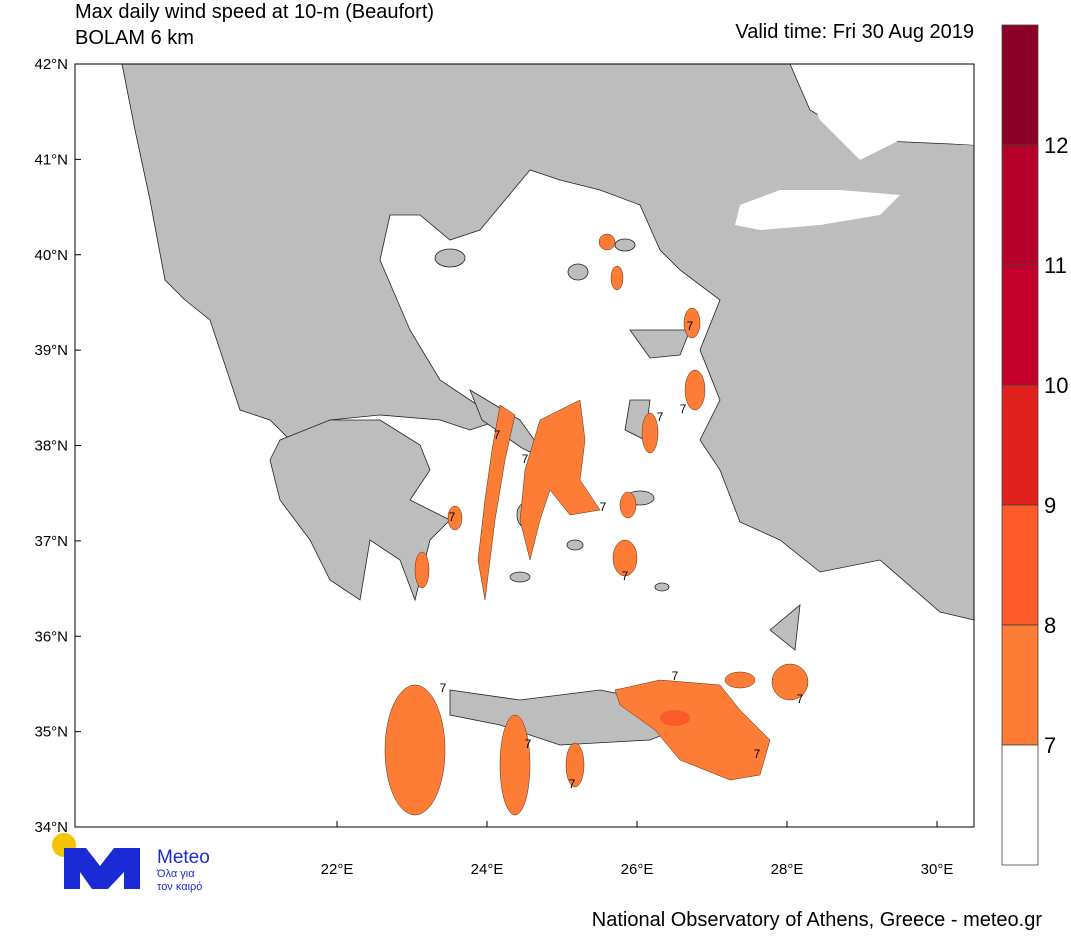 Image resolution: width=1071 pixels, height=936 pixels. What do you see at coordinates (51, 446) in the screenshot?
I see `lat-label: 38°N` at bounding box center [51, 446].